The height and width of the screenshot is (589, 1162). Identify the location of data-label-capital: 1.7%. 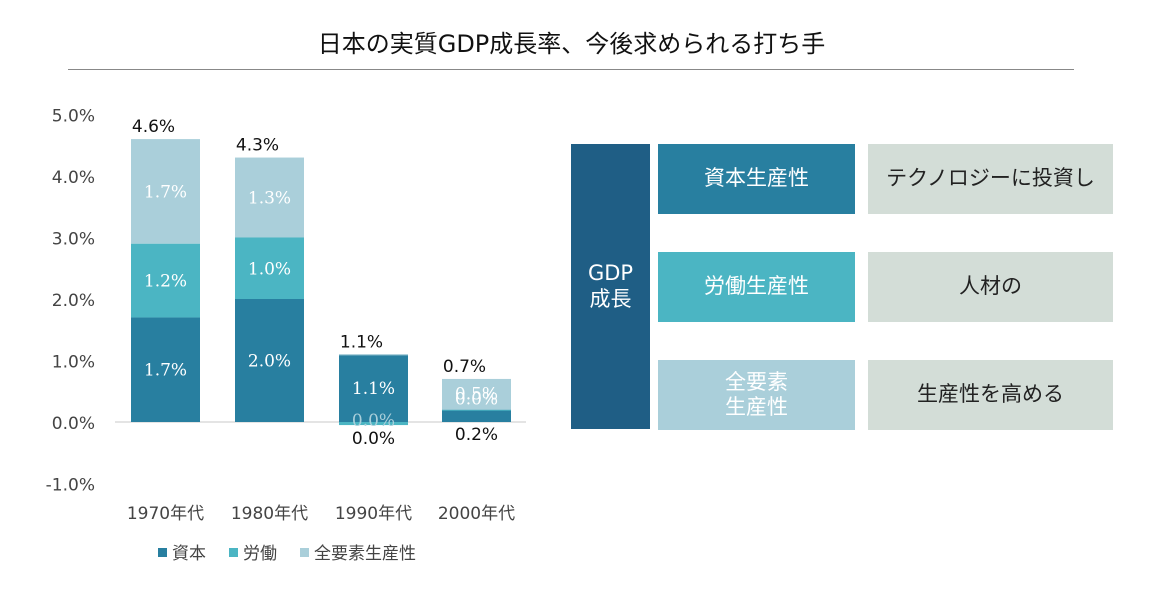
(165, 371).